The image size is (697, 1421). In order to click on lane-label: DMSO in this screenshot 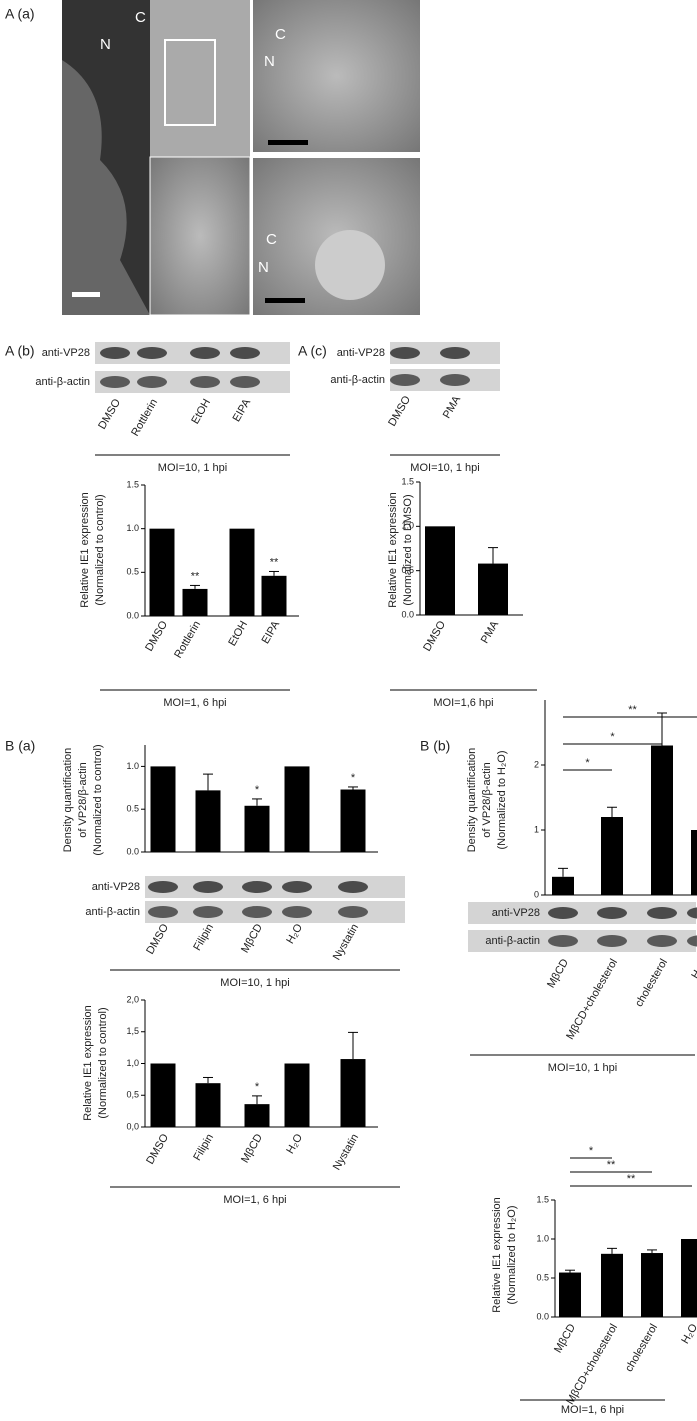, I will do `click(109, 414)`.